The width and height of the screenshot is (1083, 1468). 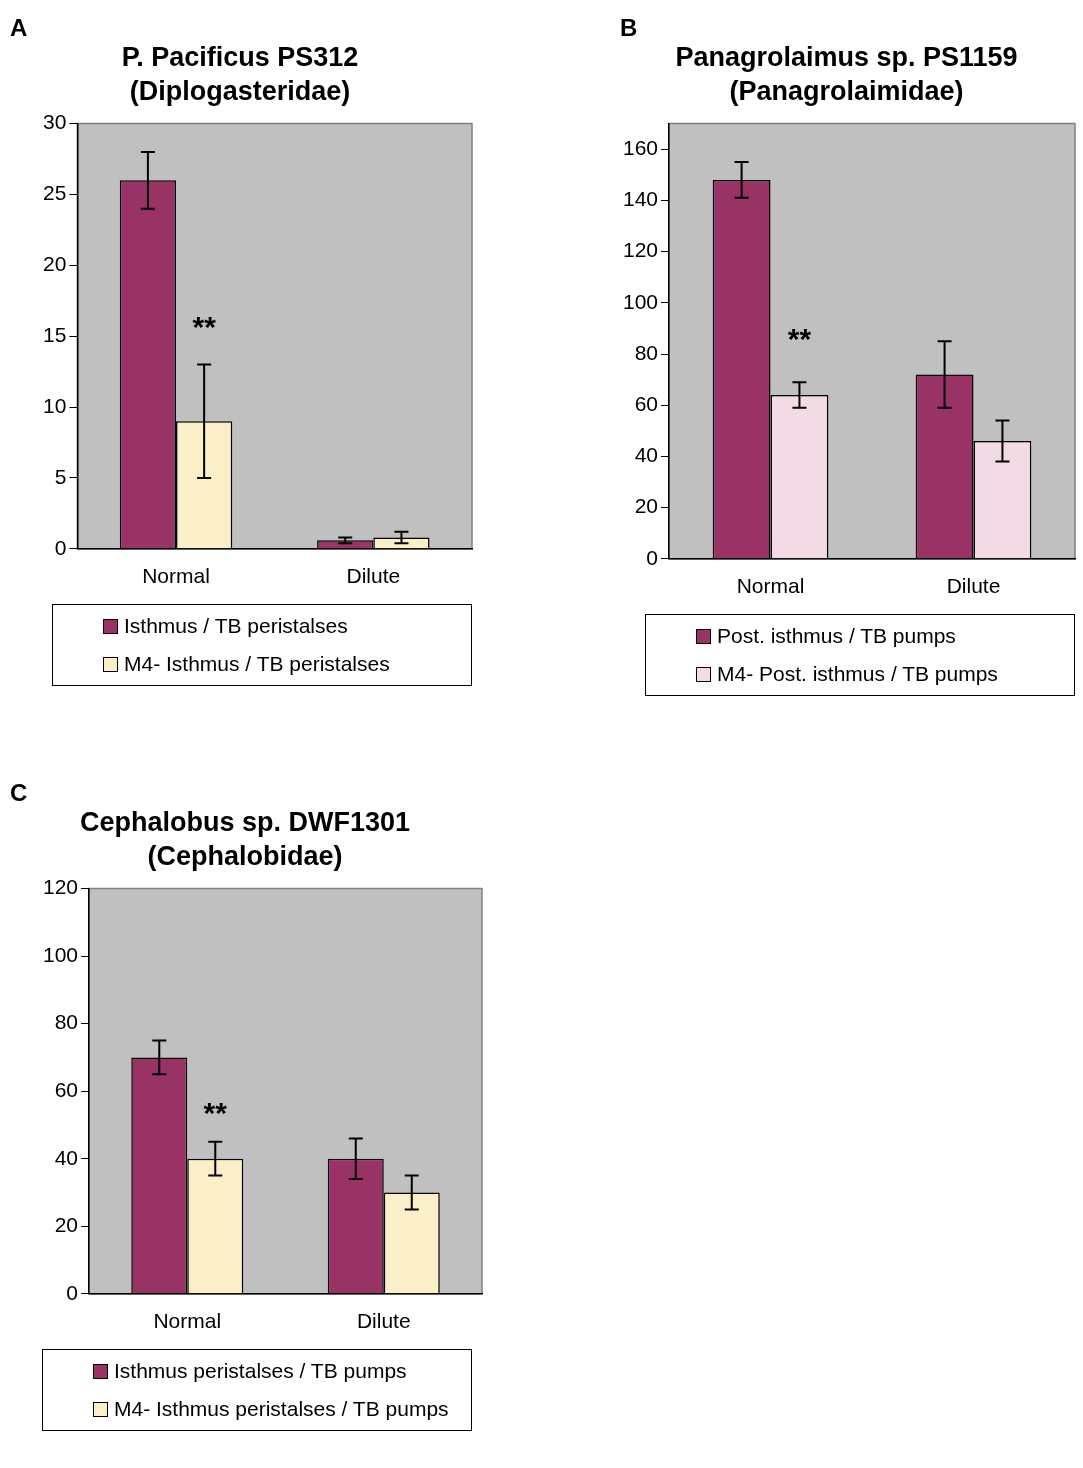 What do you see at coordinates (240, 74) in the screenshot?
I see `chart-title: P. Pacificus PS312 (Diplogasteridae)` at bounding box center [240, 74].